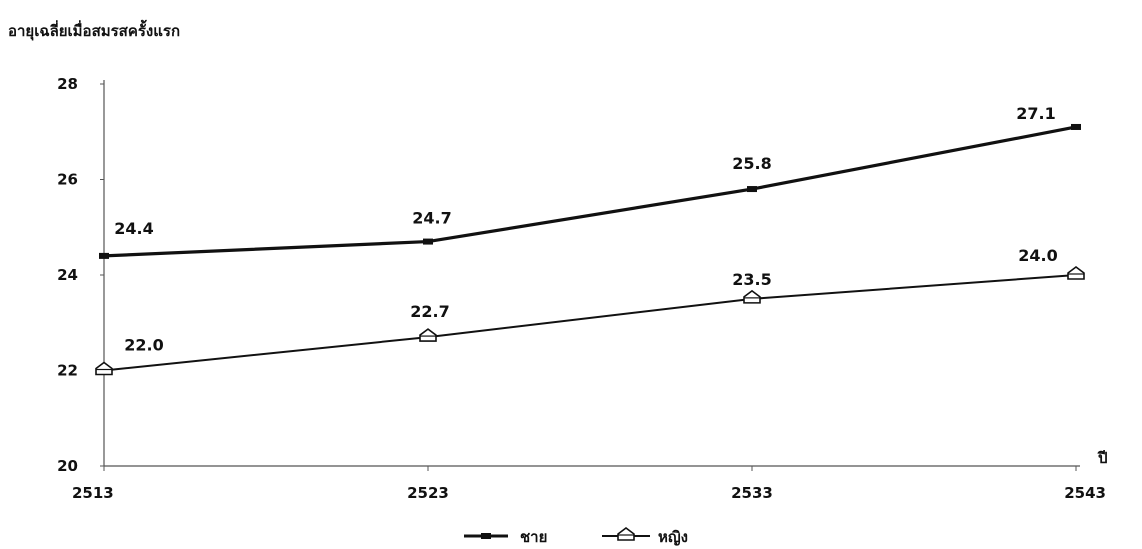 The height and width of the screenshot is (549, 1142). Describe the element at coordinates (93, 493) in the screenshot. I see `x-tick-label: 2513` at that location.